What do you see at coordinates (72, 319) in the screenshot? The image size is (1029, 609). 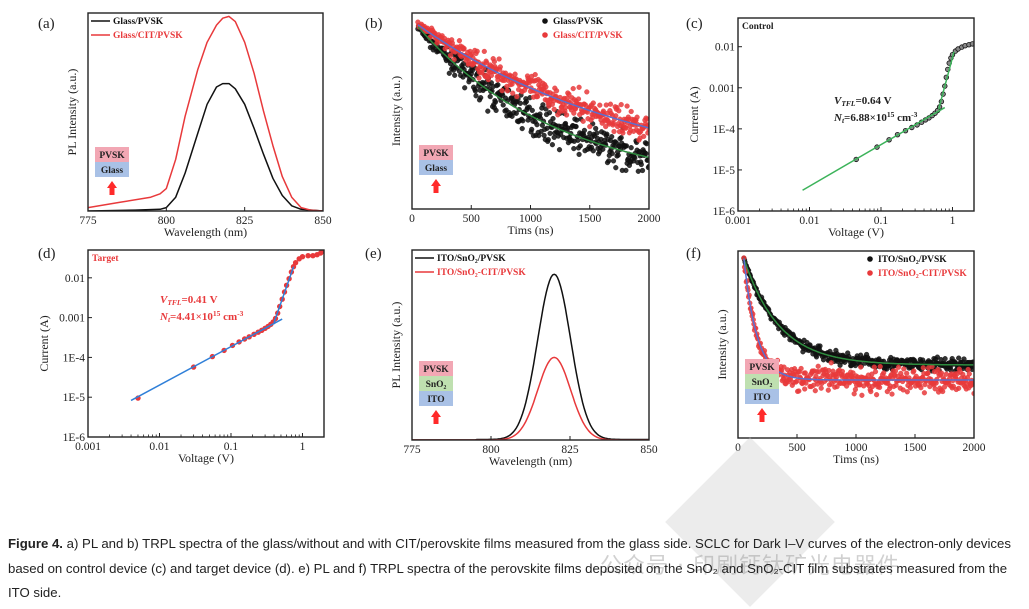 I see `y-tick-label: 0.001` at bounding box center [72, 319].